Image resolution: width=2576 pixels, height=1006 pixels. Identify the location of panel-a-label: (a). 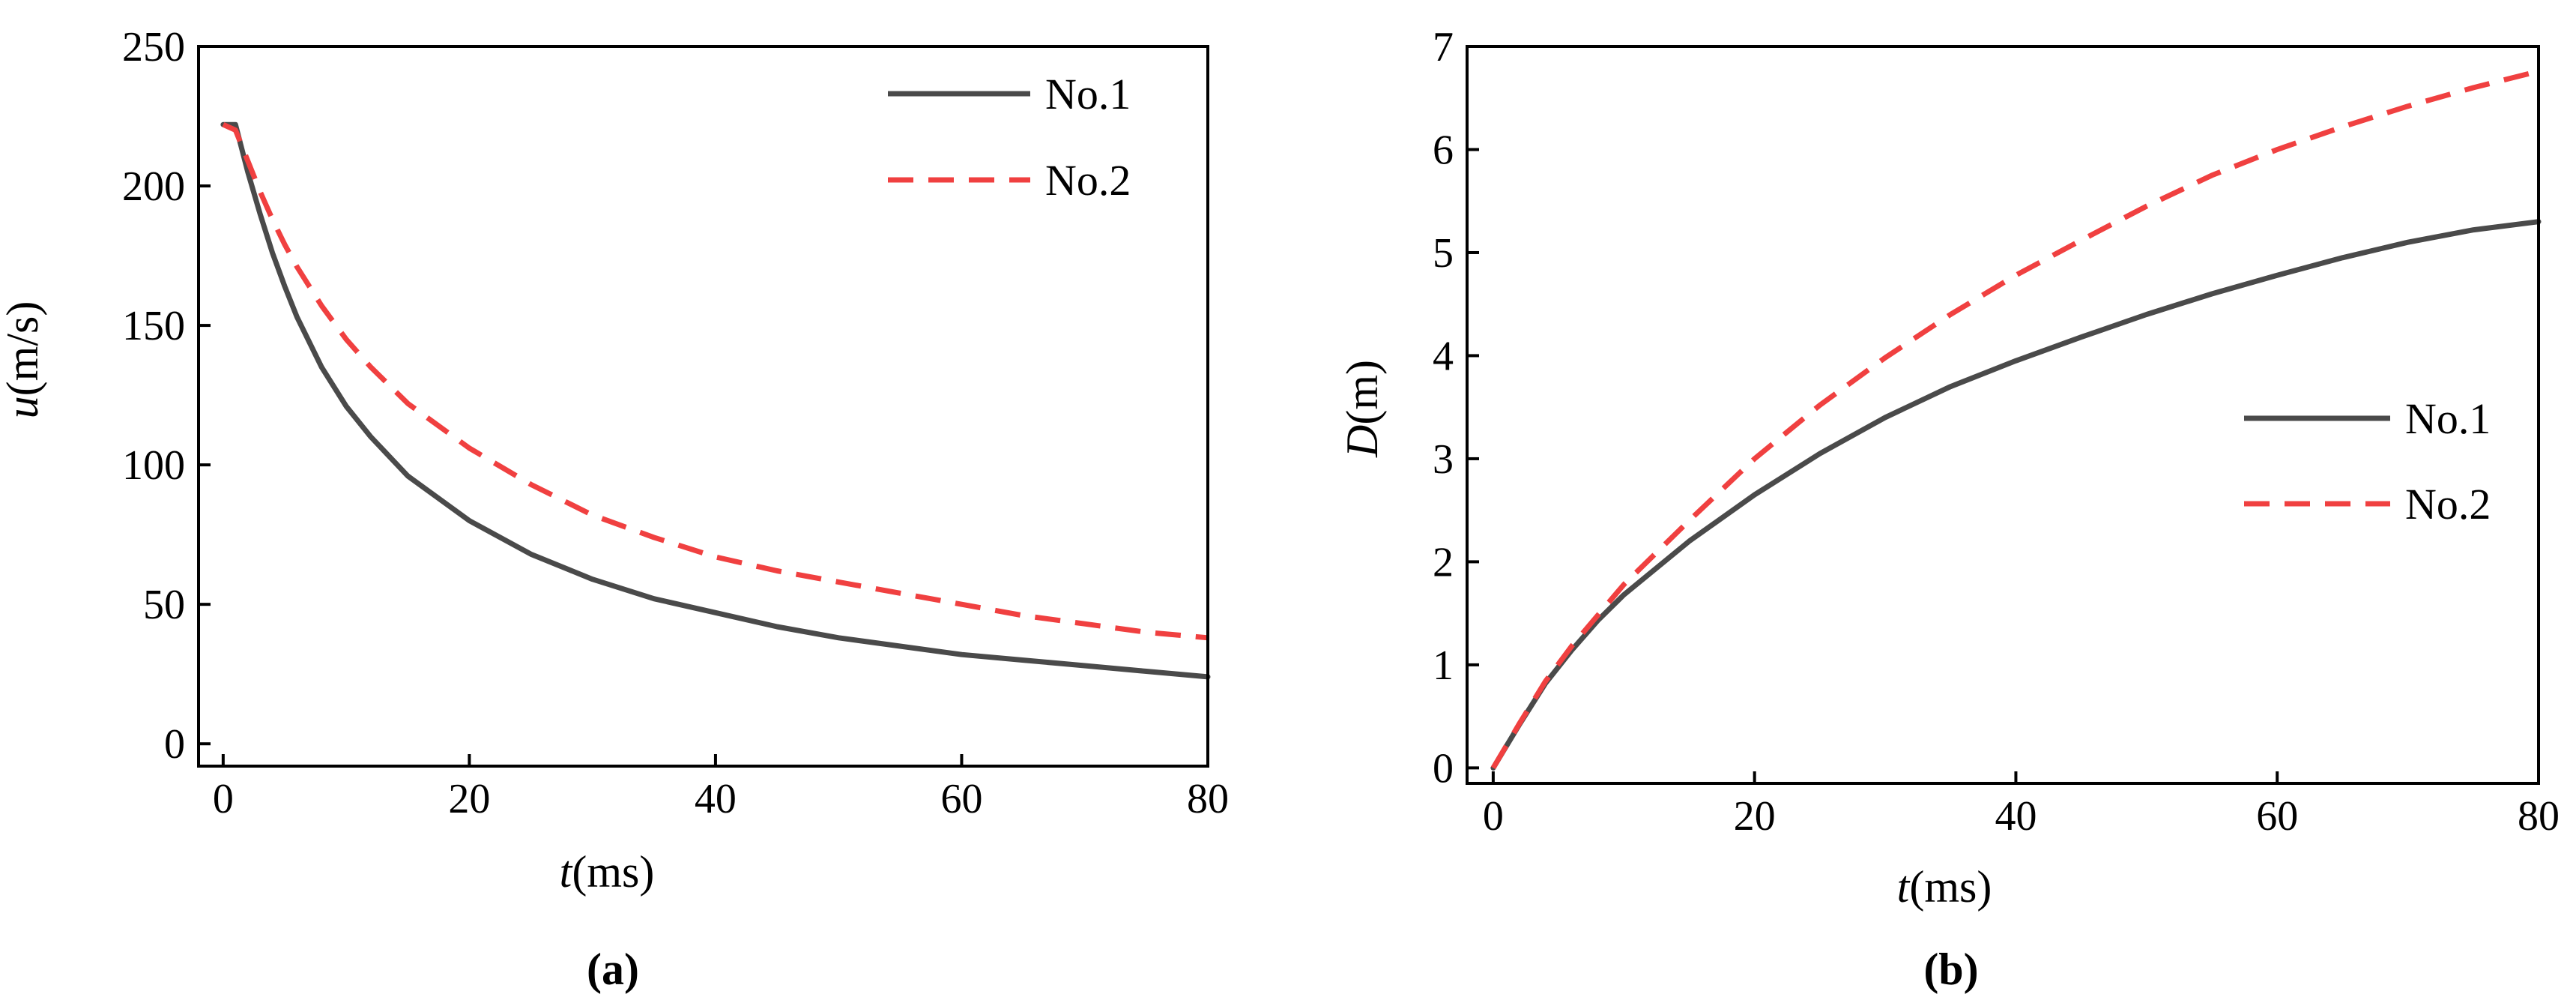
(613, 969).